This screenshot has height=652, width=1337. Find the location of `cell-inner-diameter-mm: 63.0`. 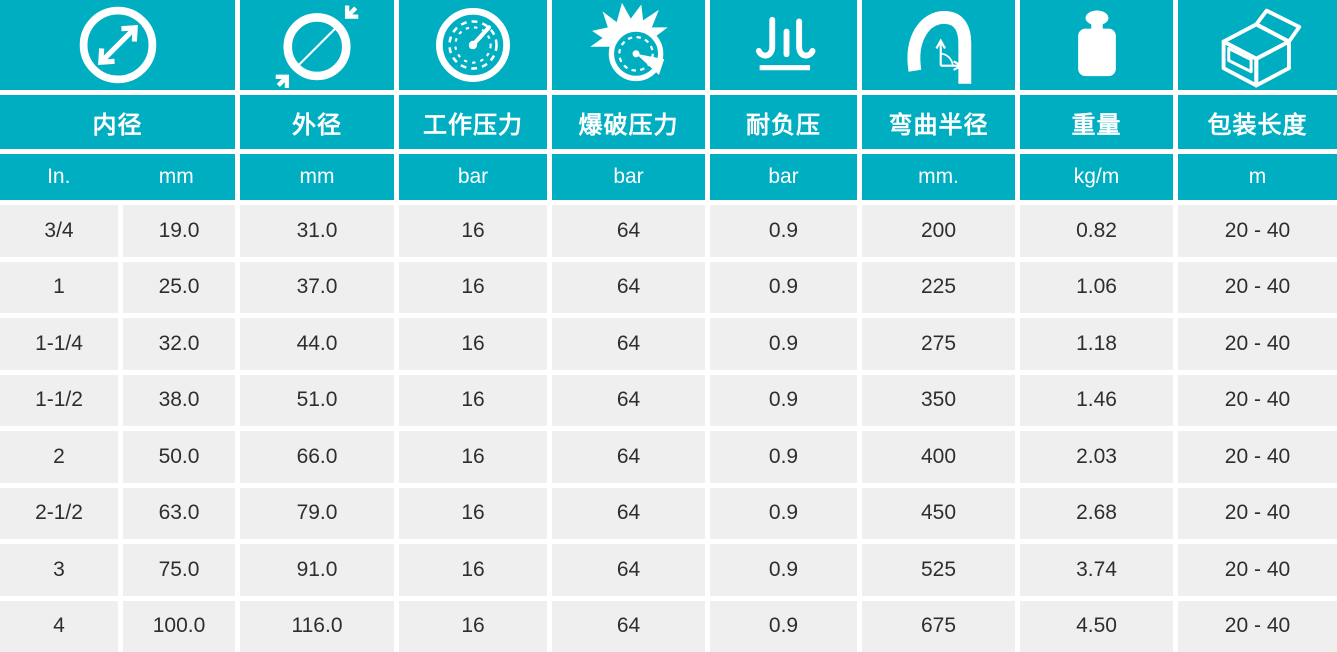

cell-inner-diameter-mm: 63.0 is located at coordinates (179, 513).